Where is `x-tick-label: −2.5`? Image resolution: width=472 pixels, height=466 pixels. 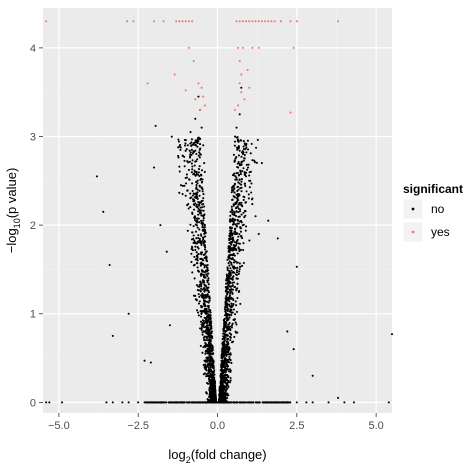 x-tick-label: −2.5 is located at coordinates (138, 426).